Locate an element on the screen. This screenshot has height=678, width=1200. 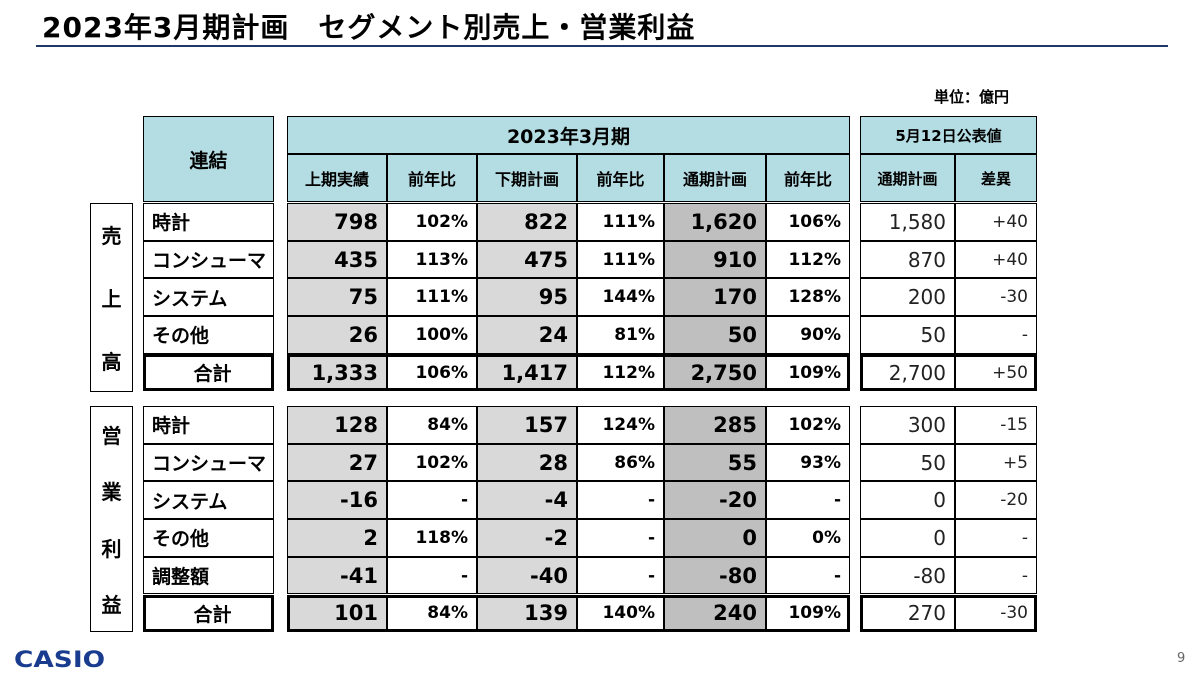
cell-text: 1,333 is located at coordinates (344, 372).